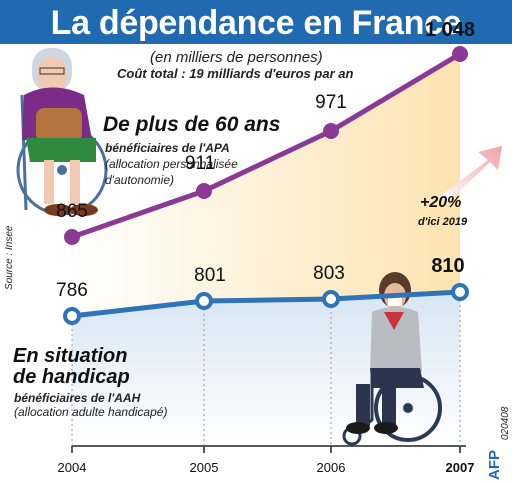 Image resolution: width=512 pixels, height=483 pixels. I want to click on aah-line1: bénéficiaires de l'AAH, so click(77, 398).